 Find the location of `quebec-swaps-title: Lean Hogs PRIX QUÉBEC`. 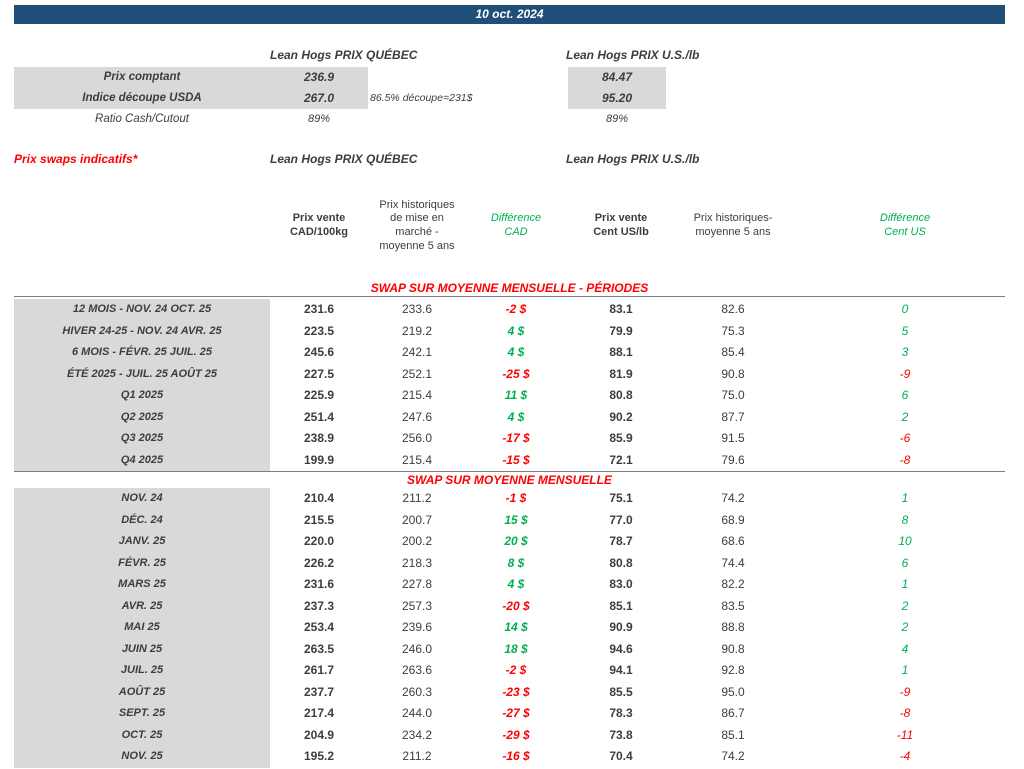

quebec-swaps-title: Lean Hogs PRIX QUÉBEC is located at coordinates (344, 159).